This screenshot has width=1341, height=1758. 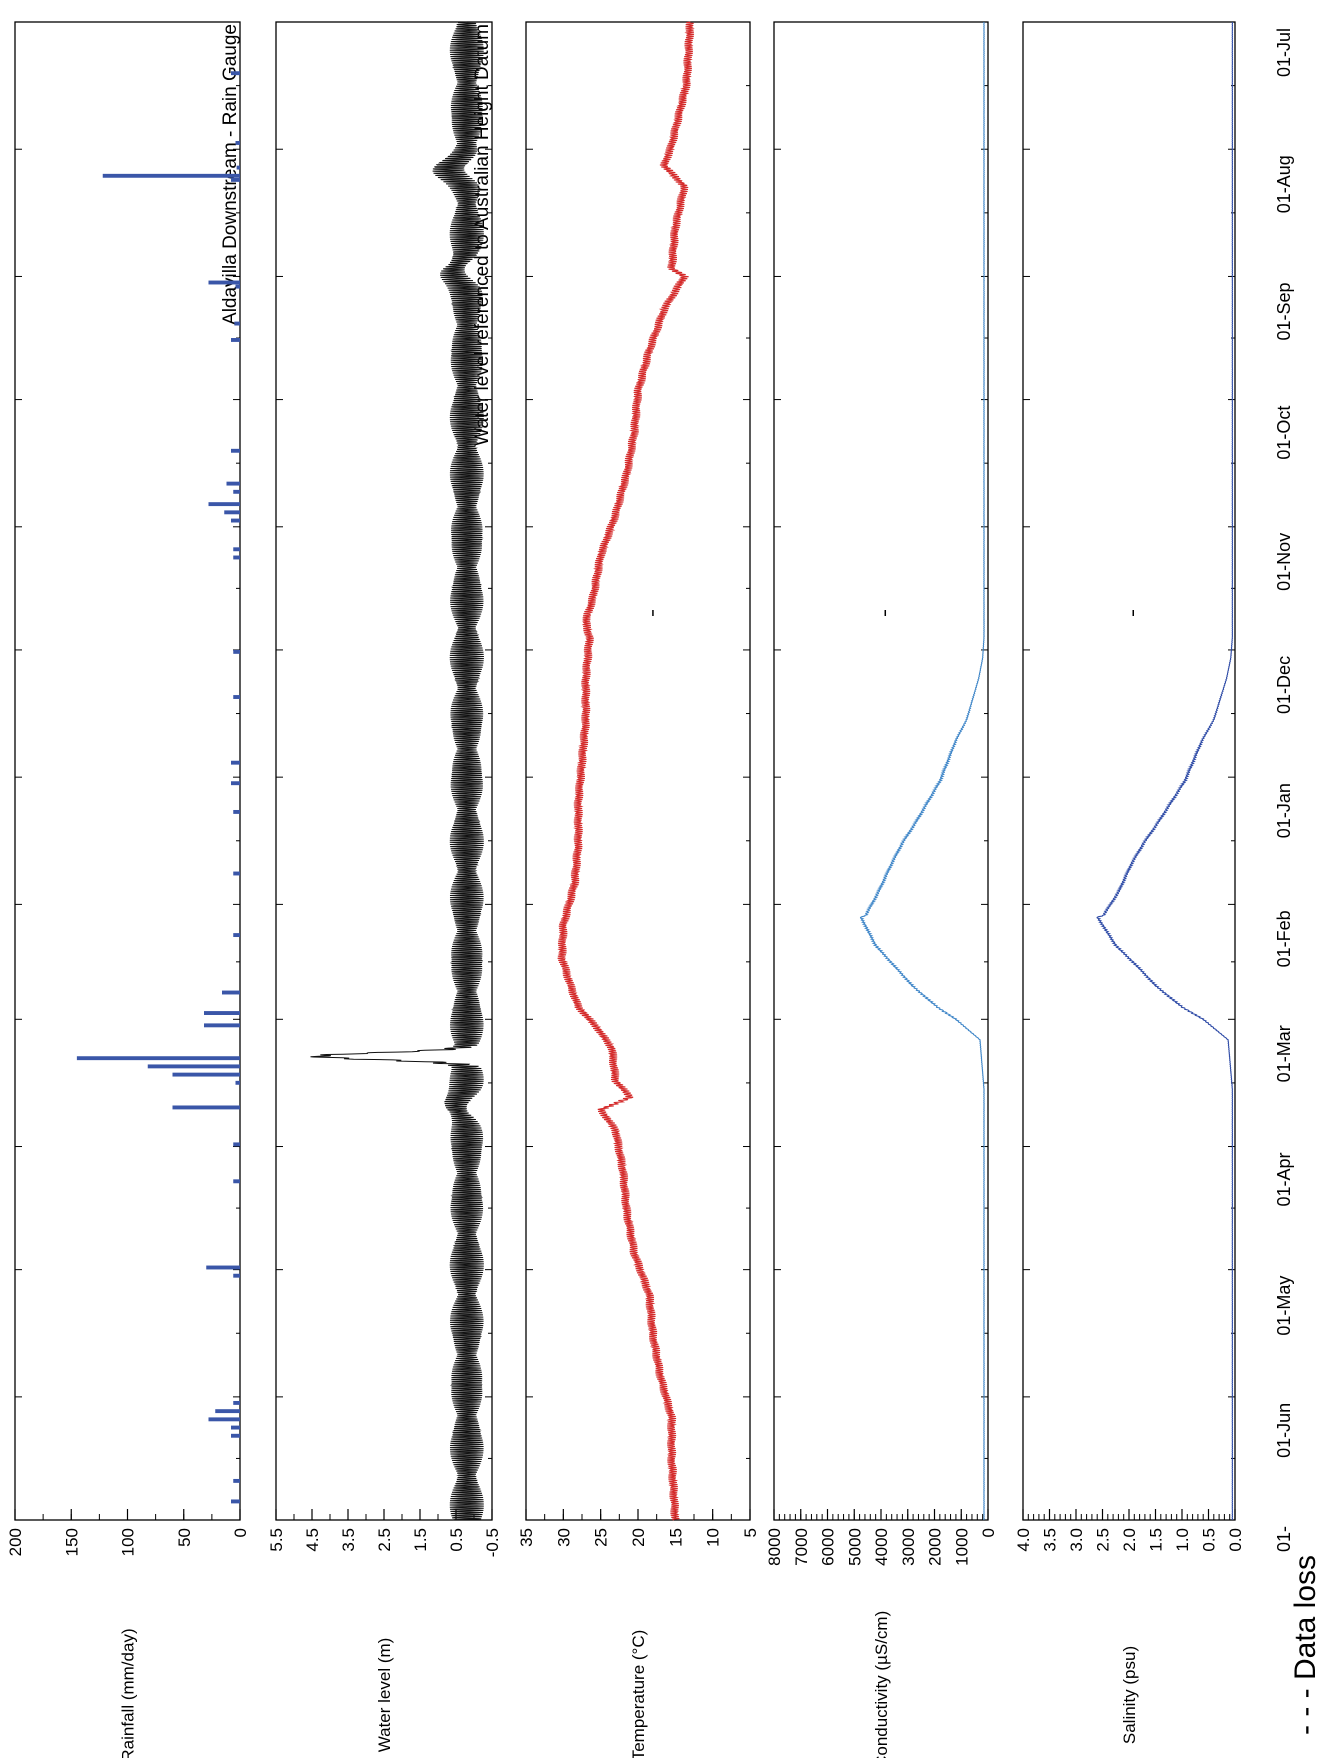 What do you see at coordinates (801, 1547) in the screenshot?
I see `value-tick-label: 7000` at bounding box center [801, 1547].